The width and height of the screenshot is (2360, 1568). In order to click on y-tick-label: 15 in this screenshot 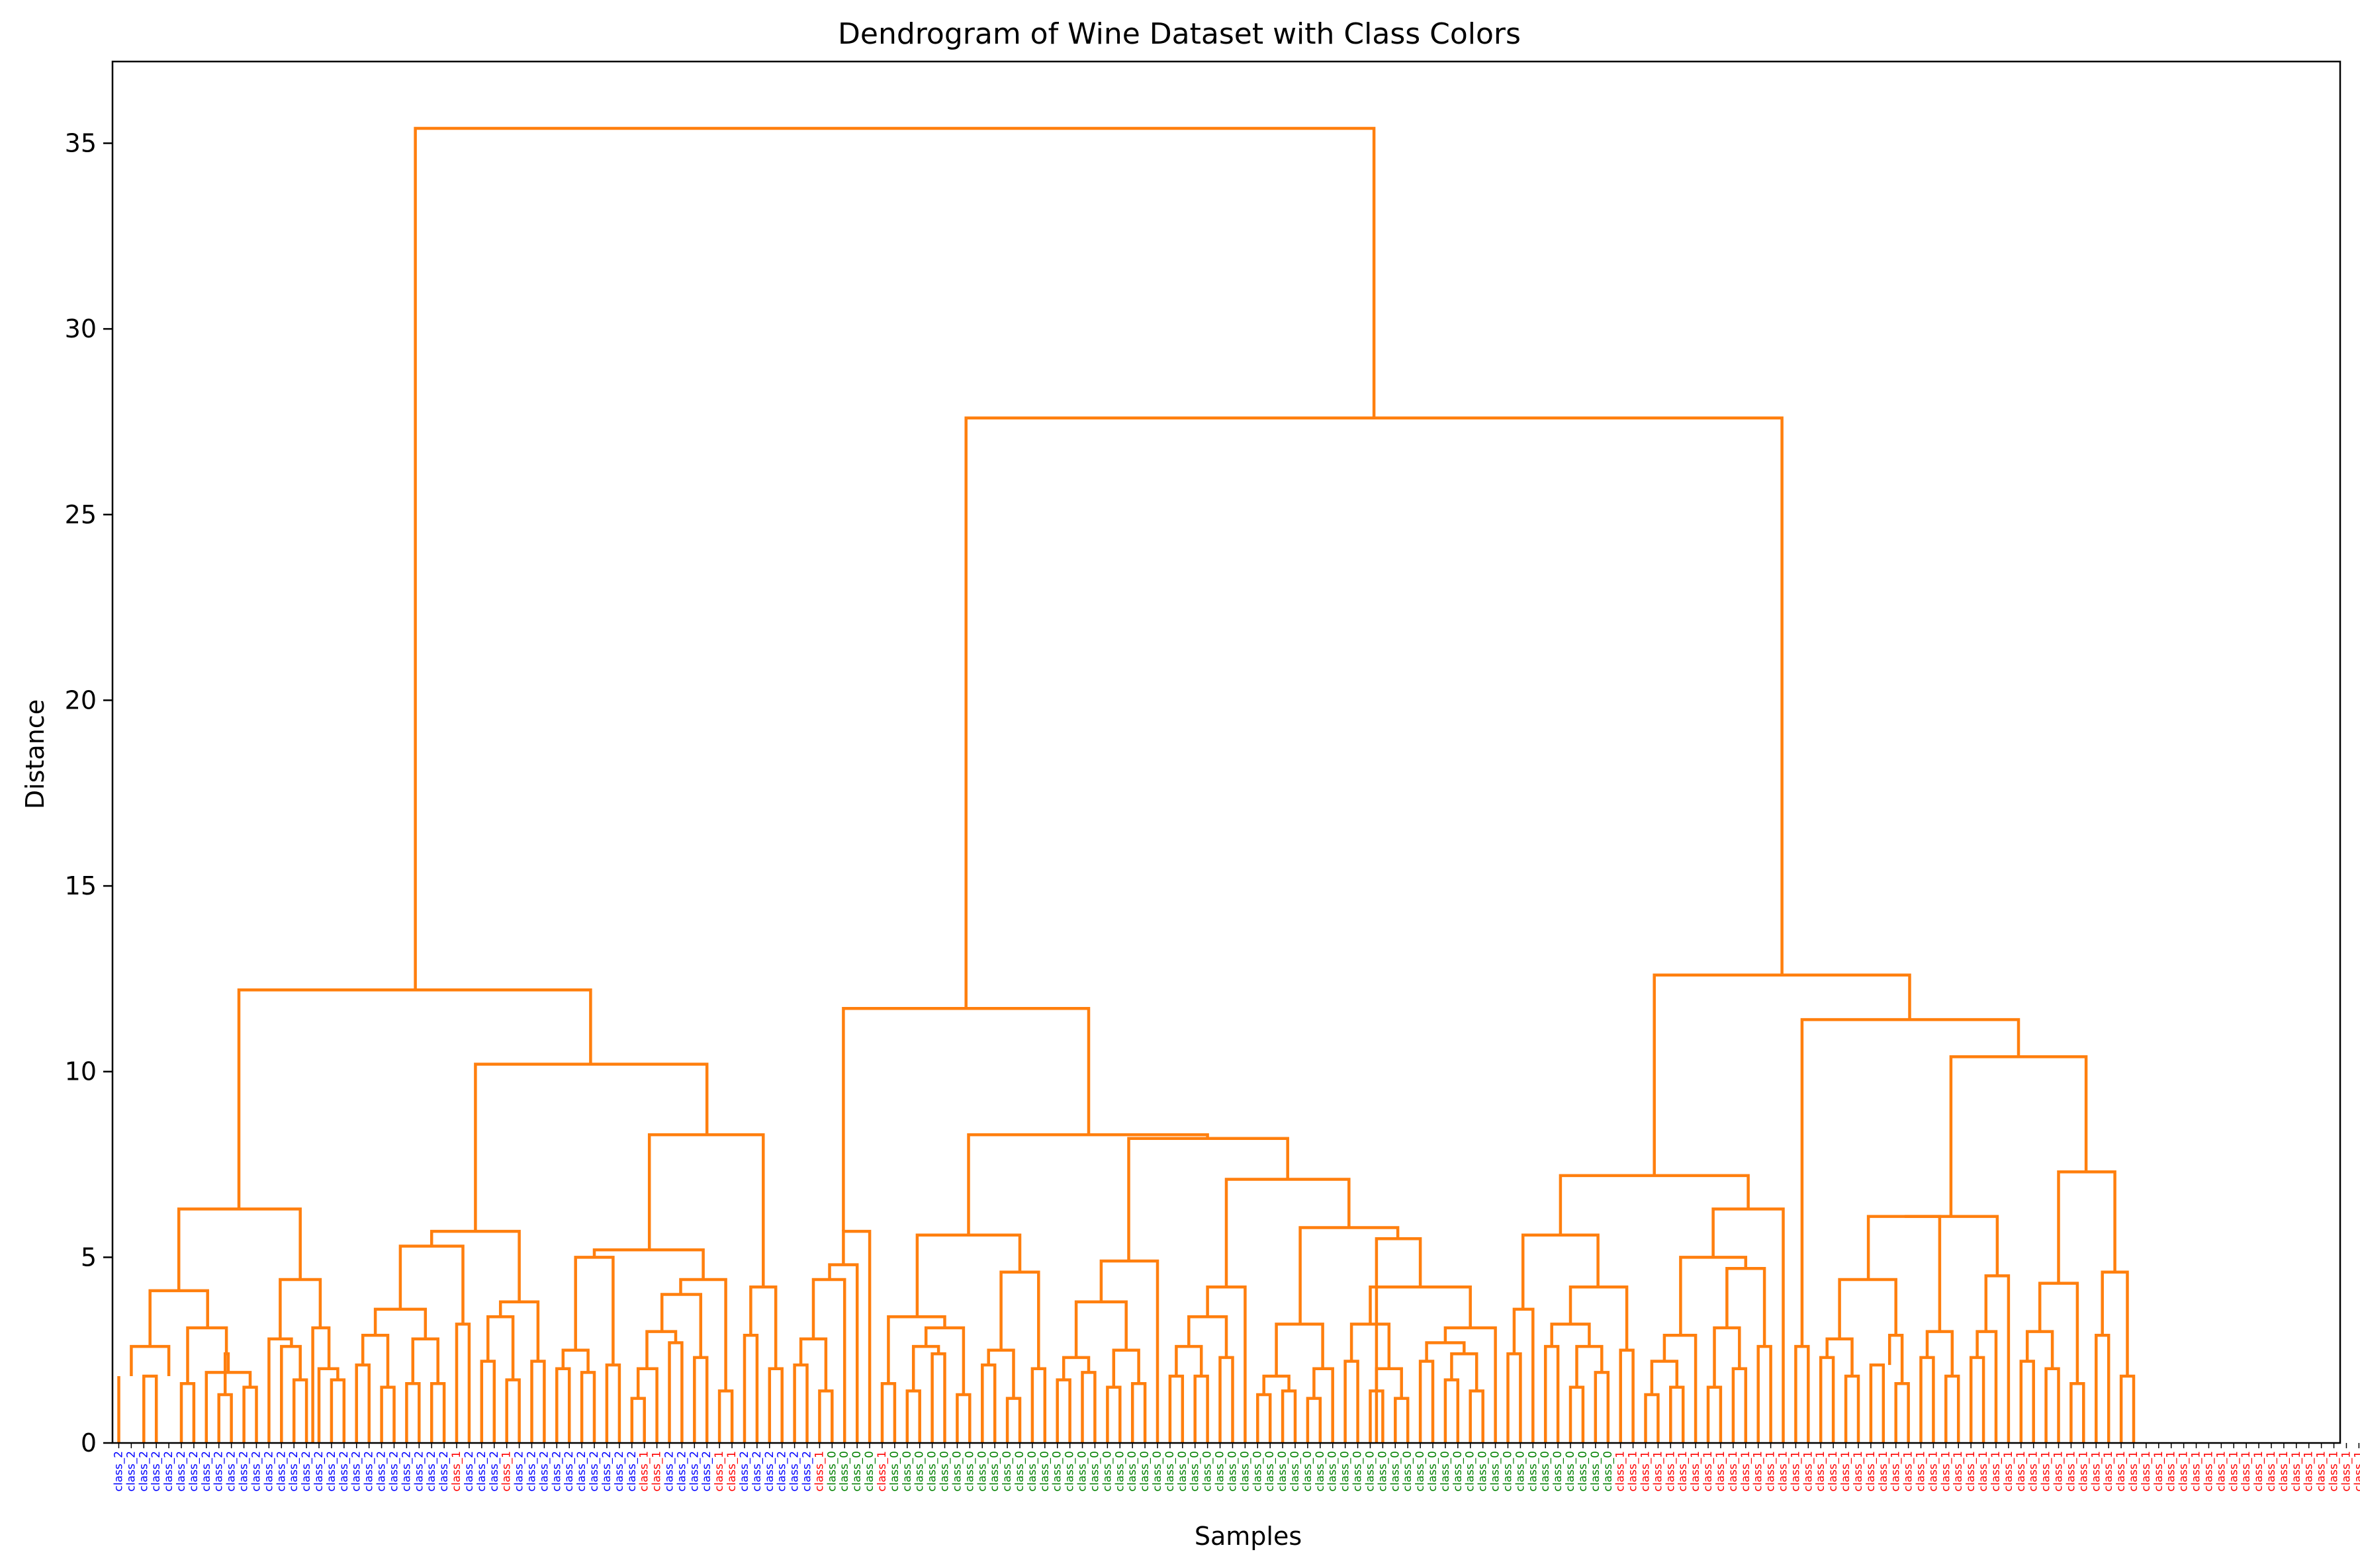, I will do `click(81, 886)`.